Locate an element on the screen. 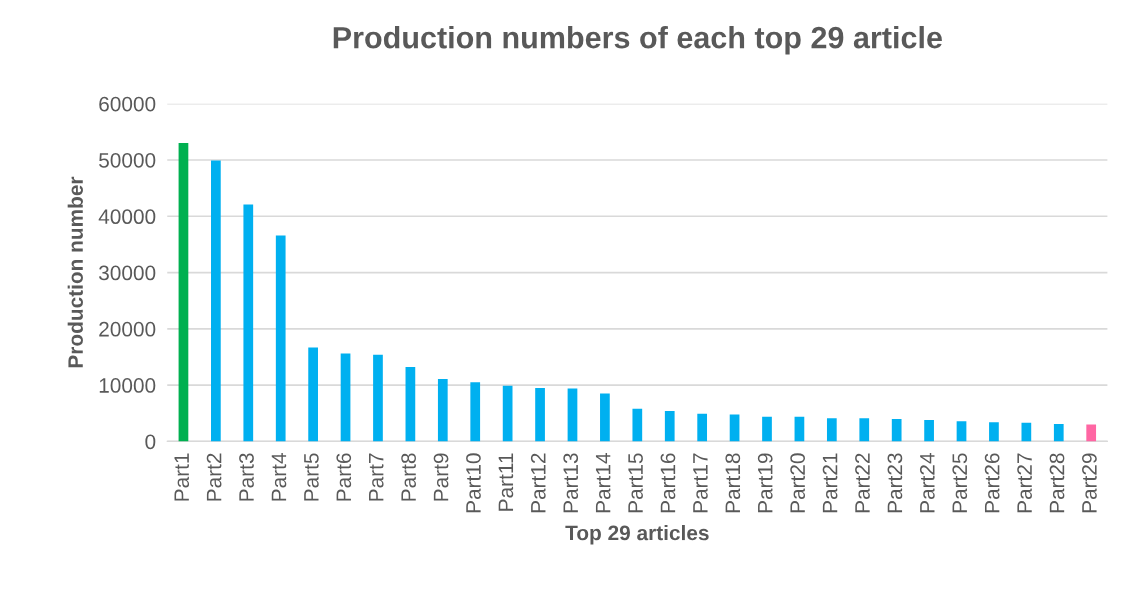 This screenshot has height=603, width=1130. x-tick-label: Part23 is located at coordinates (895, 483).